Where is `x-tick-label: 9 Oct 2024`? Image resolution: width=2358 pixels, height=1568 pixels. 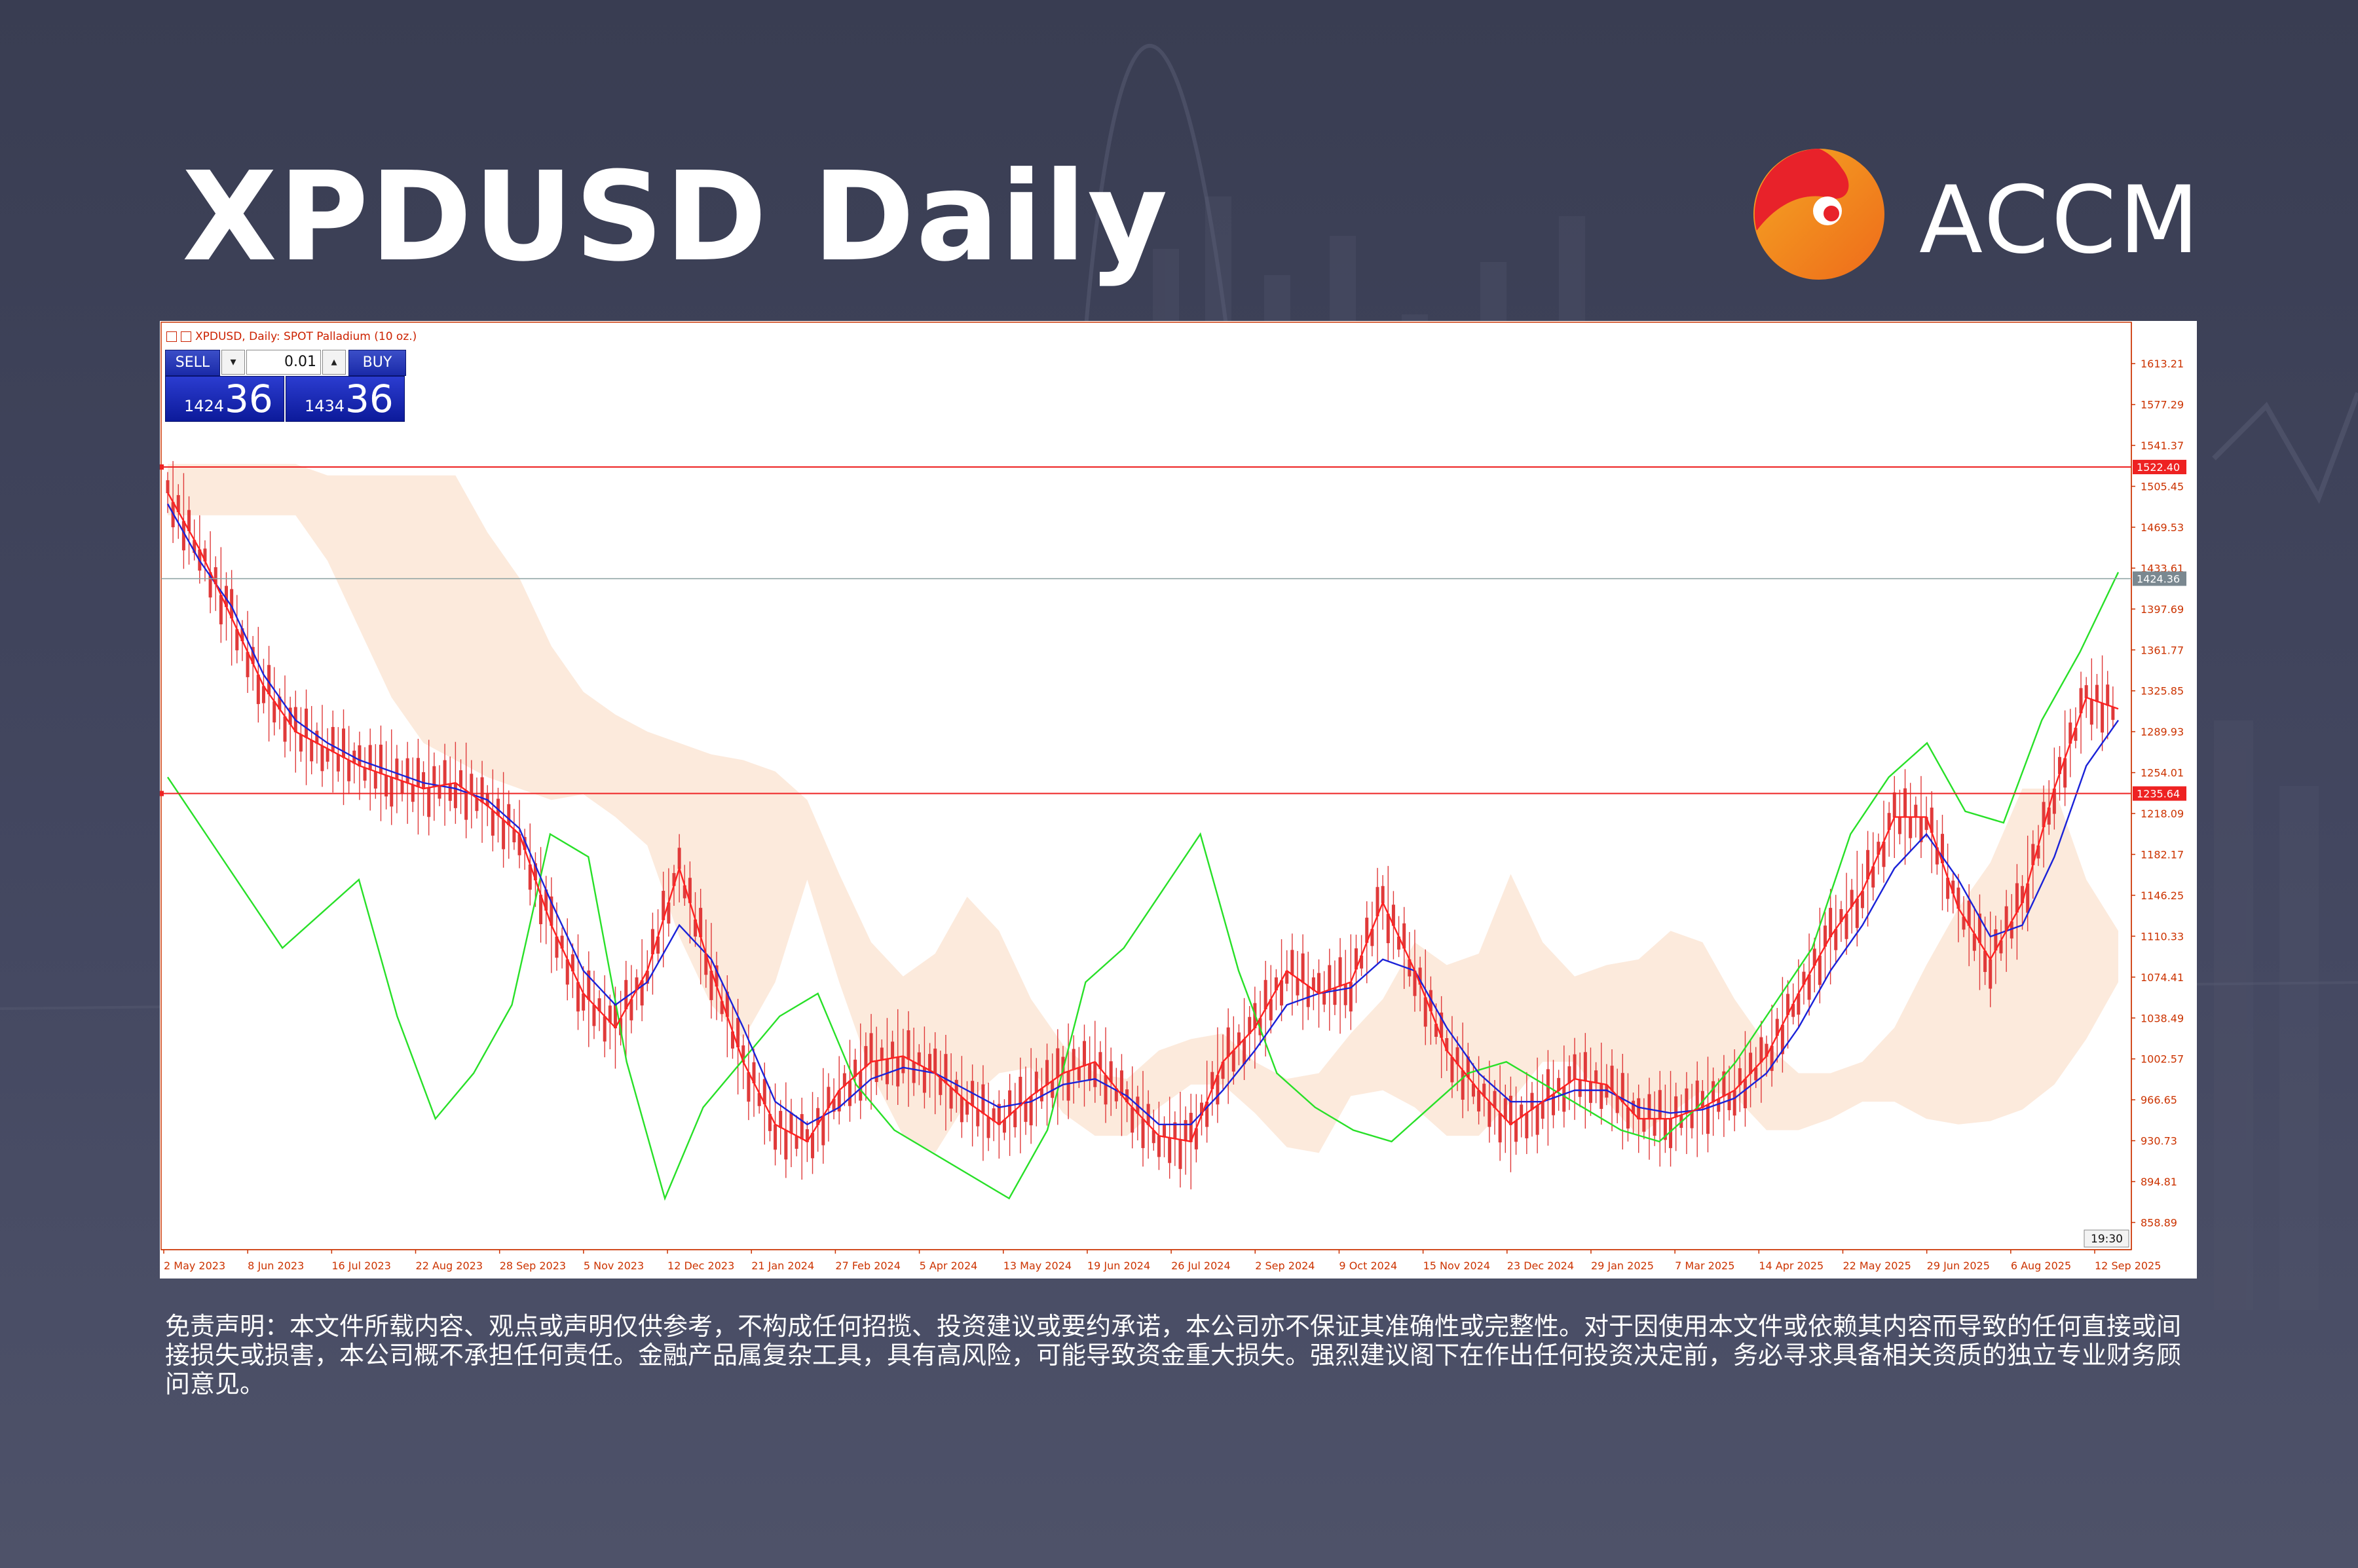 x-tick-label: 9 Oct 2024 is located at coordinates (1368, 1266).